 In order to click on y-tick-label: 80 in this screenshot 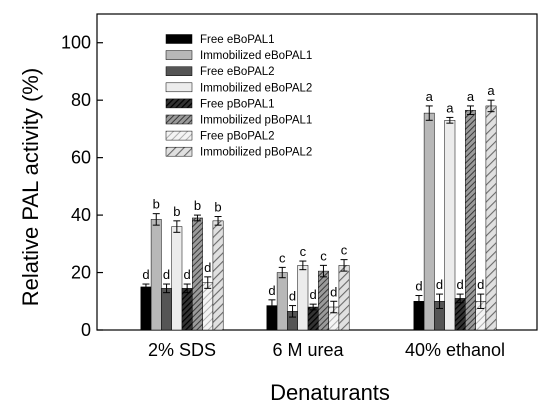, I will do `click(81, 100)`.